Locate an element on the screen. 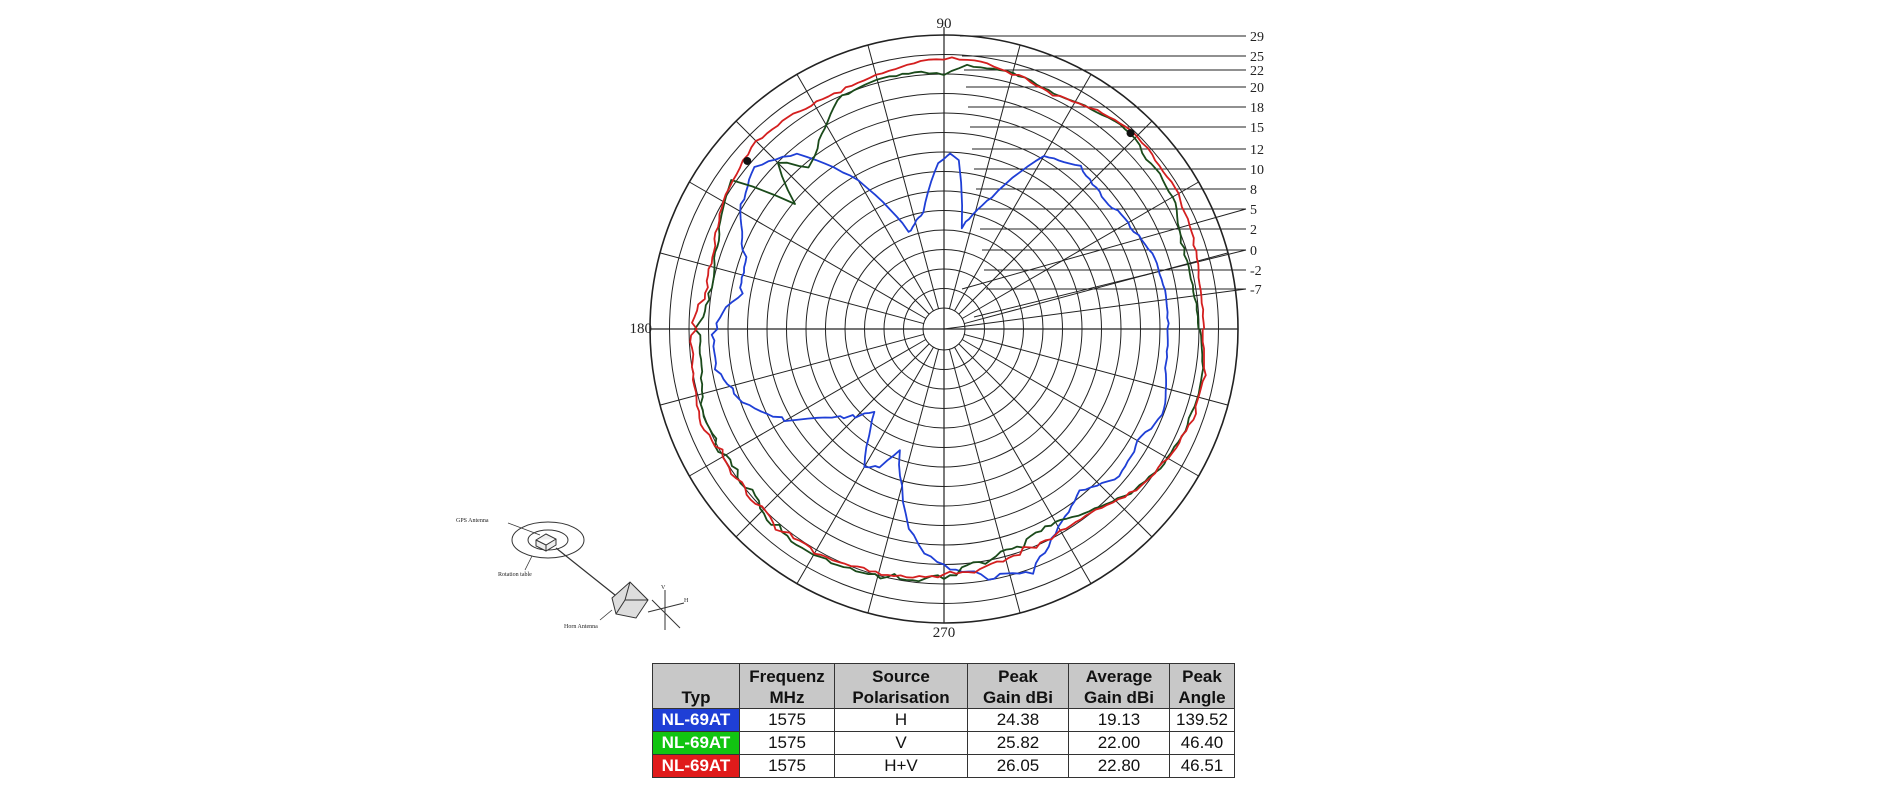 The image size is (1894, 795). header-typ-text: Typ is located at coordinates (696, 697).